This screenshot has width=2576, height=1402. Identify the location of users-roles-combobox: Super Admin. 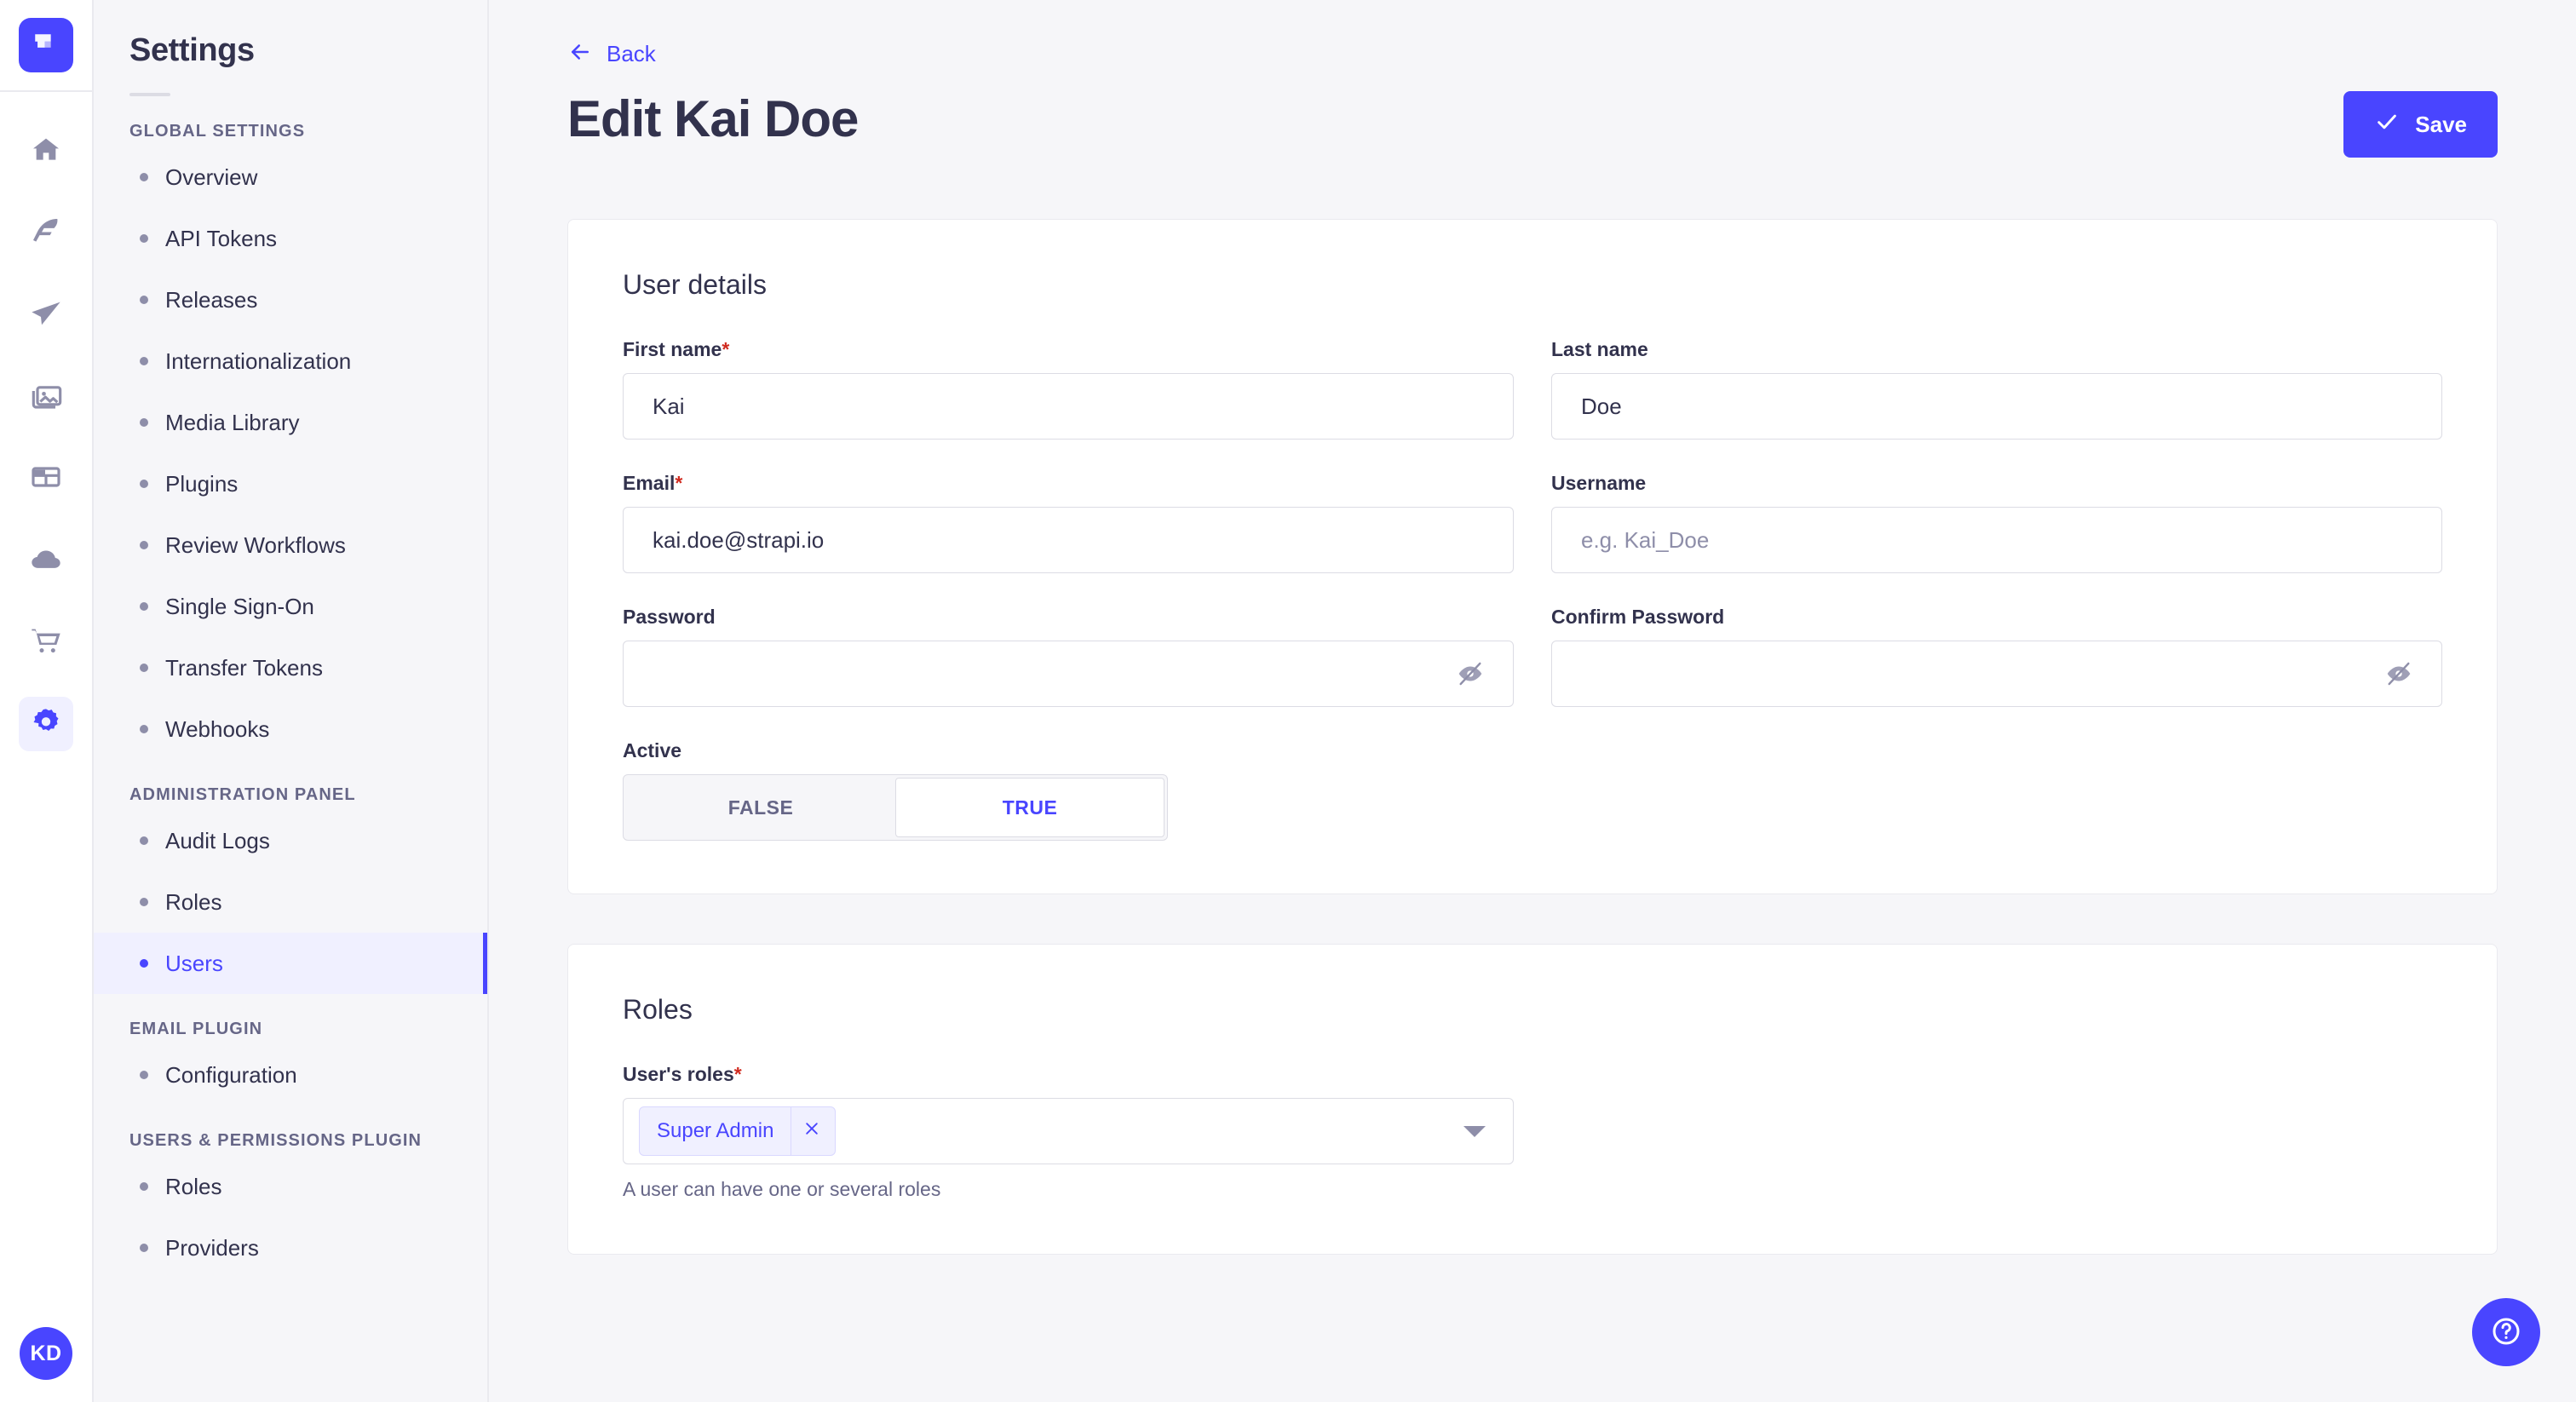
(1068, 1131).